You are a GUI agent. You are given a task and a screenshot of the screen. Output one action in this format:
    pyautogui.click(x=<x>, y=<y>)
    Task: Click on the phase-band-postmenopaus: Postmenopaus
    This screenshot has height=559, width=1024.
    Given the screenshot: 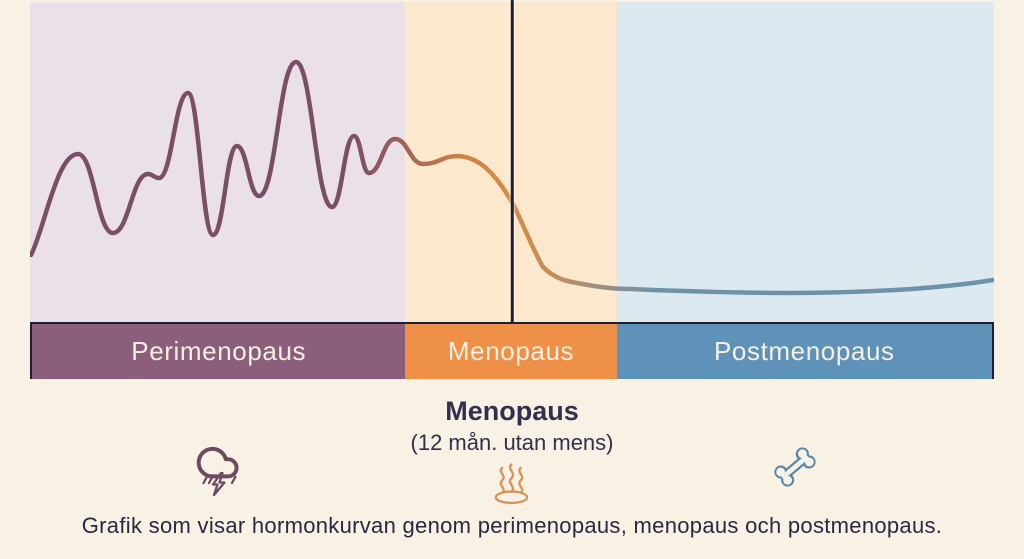 What is the action you would take?
    pyautogui.click(x=804, y=351)
    